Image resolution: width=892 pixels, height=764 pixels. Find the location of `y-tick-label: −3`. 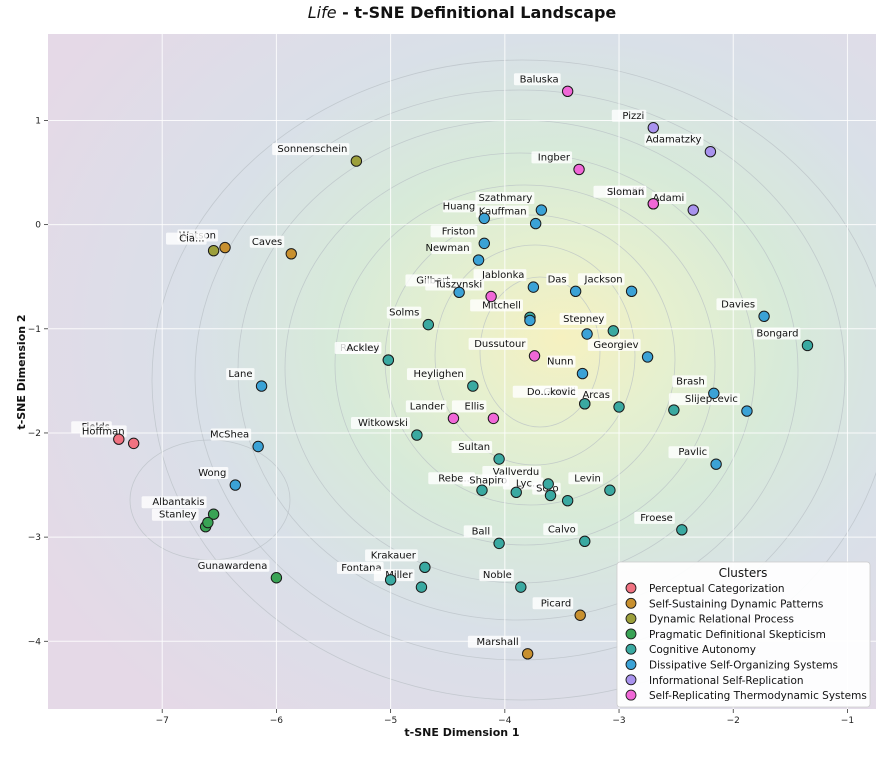

y-tick-label: −3 is located at coordinates (34, 538).